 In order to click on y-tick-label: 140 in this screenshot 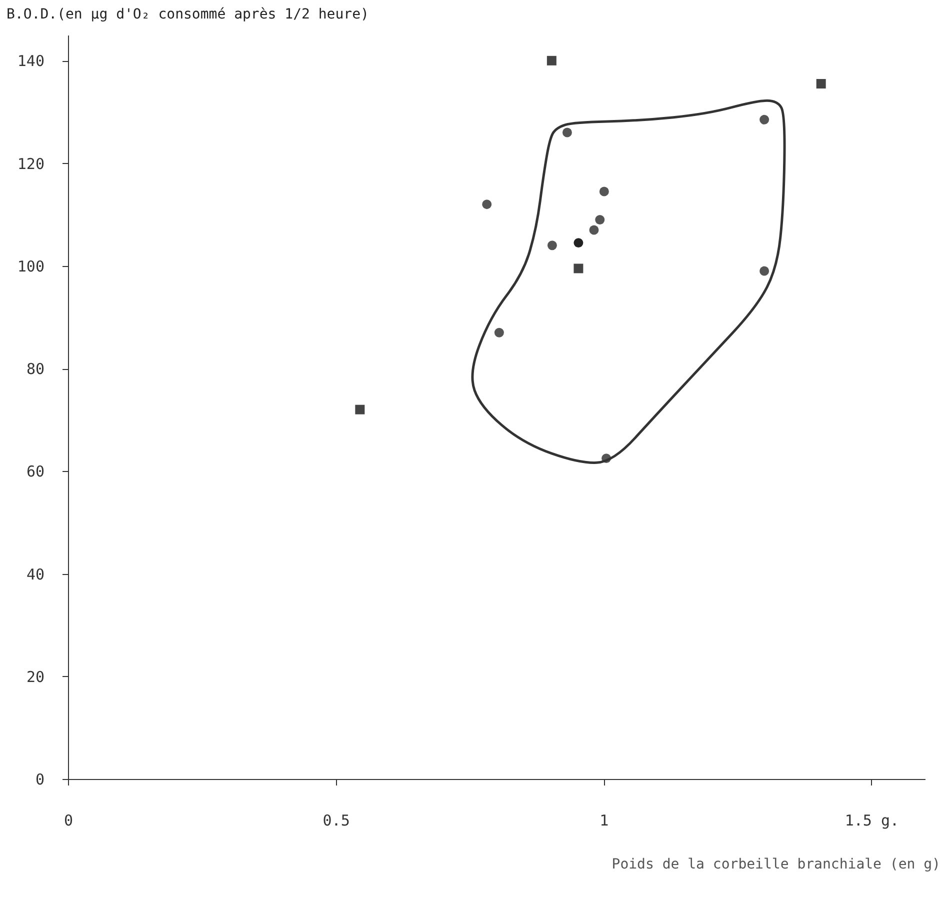, I will do `click(30, 61)`.